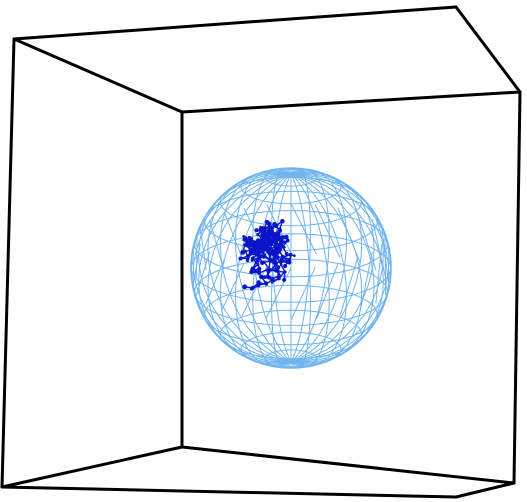 This screenshot has width=527, height=502. What do you see at coordinates (488, 49) in the screenshot?
I see `box-edge-front-right` at bounding box center [488, 49].